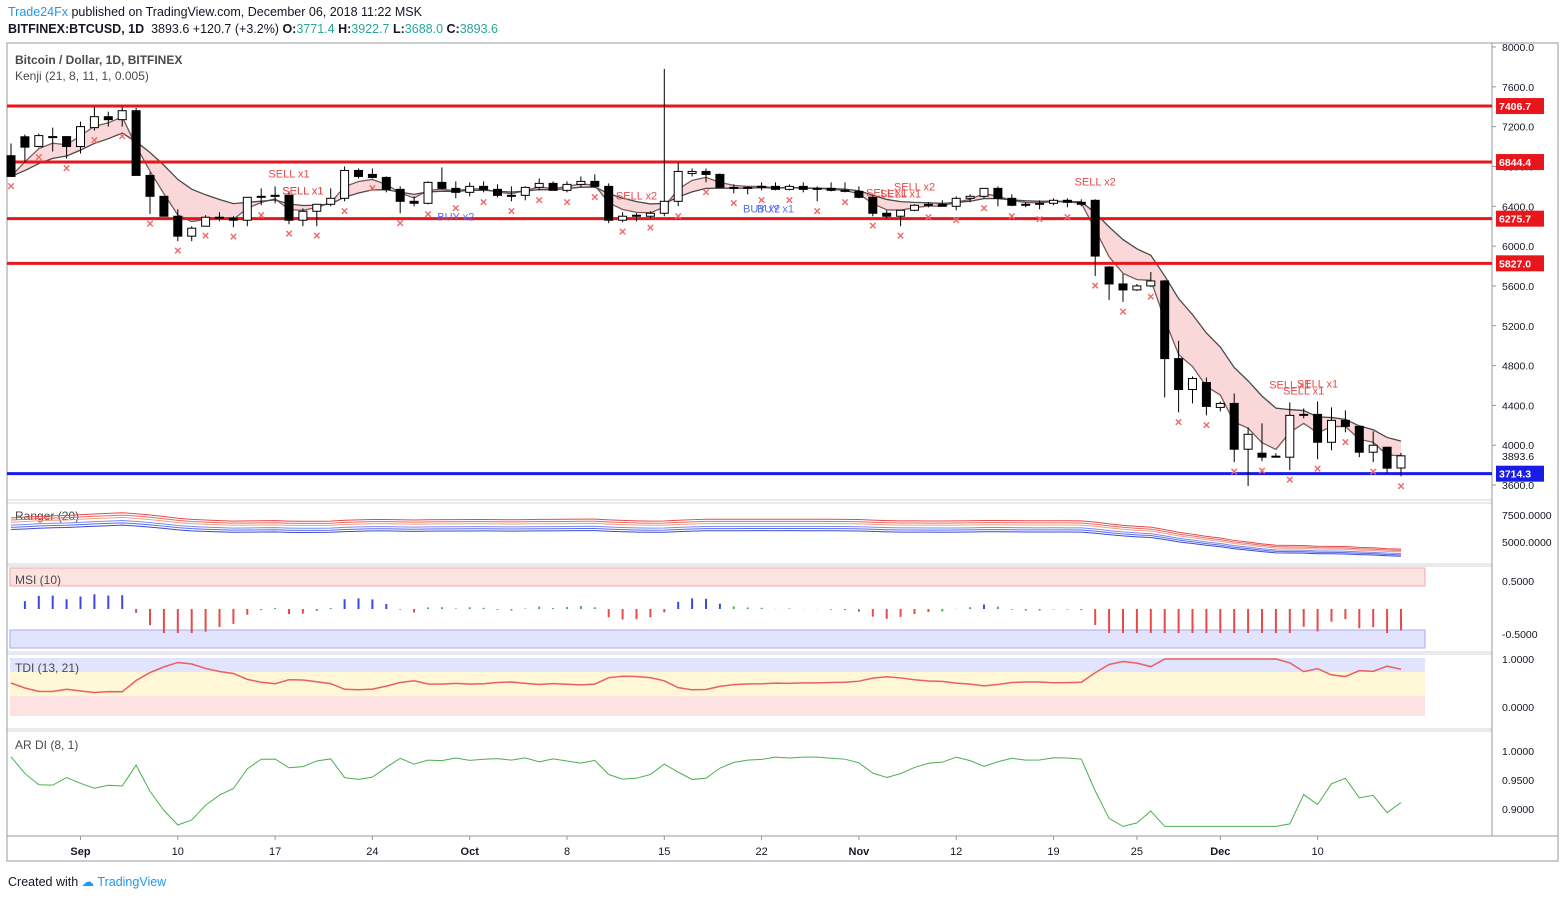  Describe the element at coordinates (706, 676) in the screenshot. I see `tdi-line` at that location.